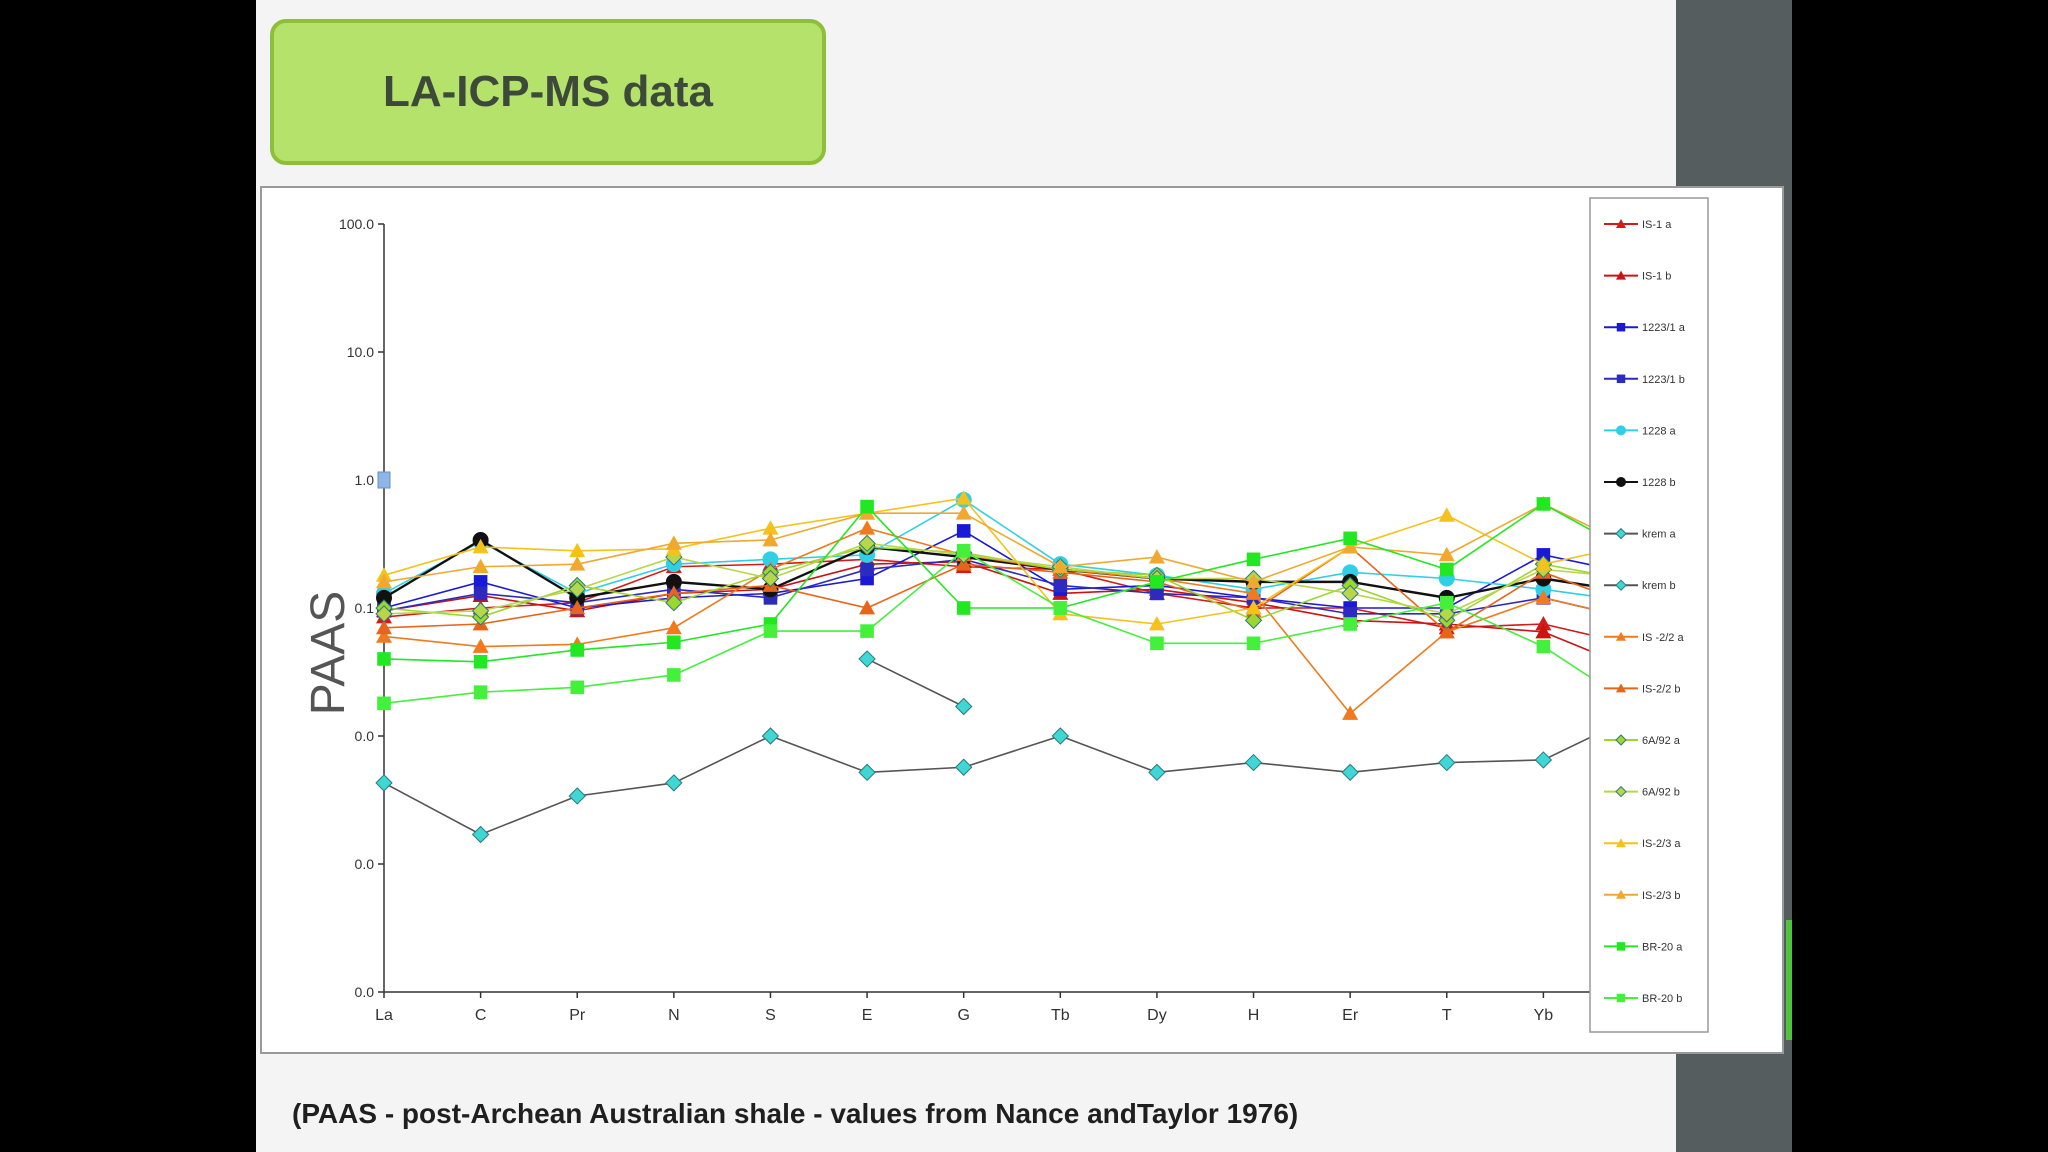  I want to click on y-tick-label: 1.0, so click(365, 480).